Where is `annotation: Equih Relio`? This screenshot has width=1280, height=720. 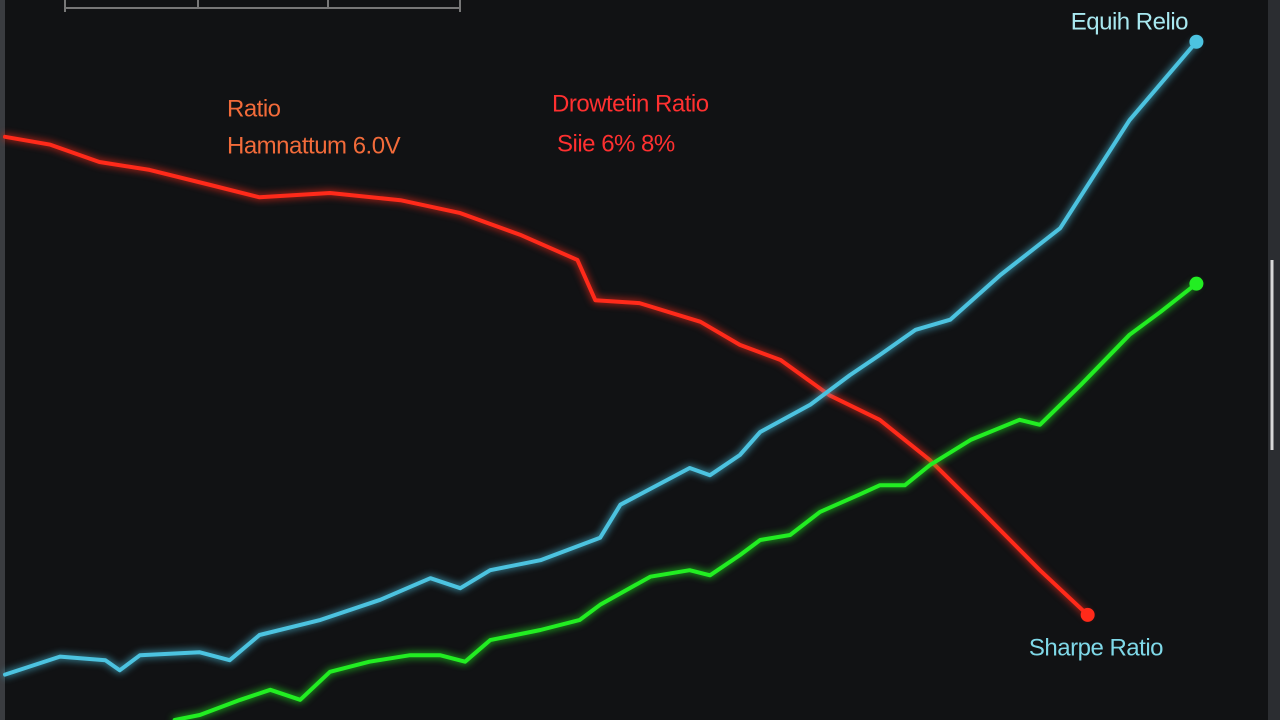 annotation: Equih Relio is located at coordinates (1129, 21).